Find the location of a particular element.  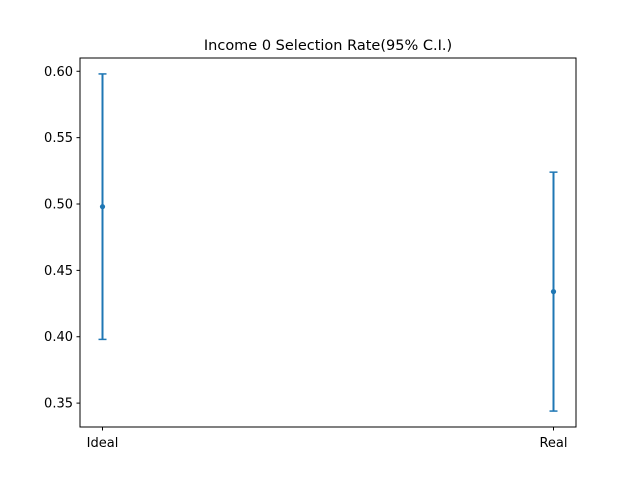

y-tick-label: 0.60 is located at coordinates (58, 72).